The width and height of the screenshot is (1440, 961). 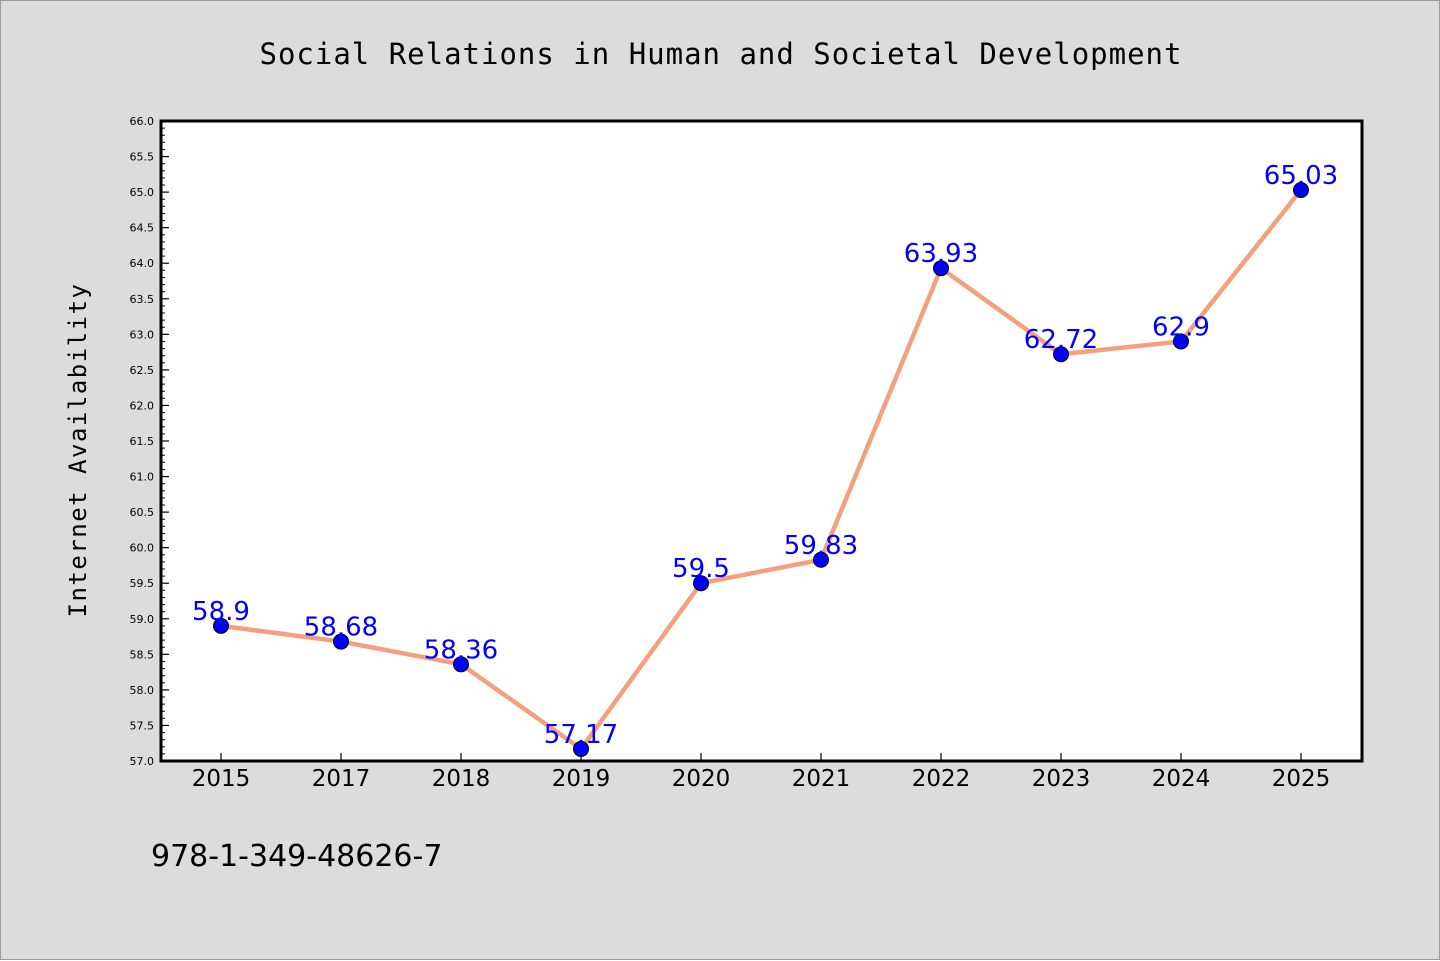 What do you see at coordinates (78, 450) in the screenshot?
I see `y-axis-label: Internet Availability` at bounding box center [78, 450].